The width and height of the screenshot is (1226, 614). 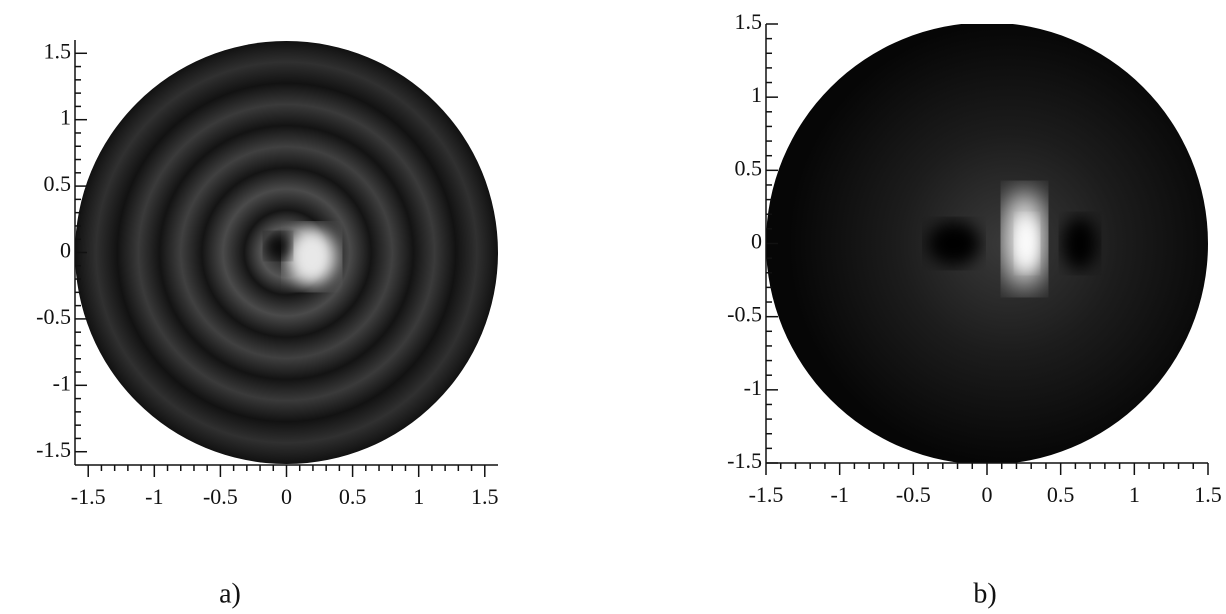 I want to click on dark-core, so click(x=278, y=246).